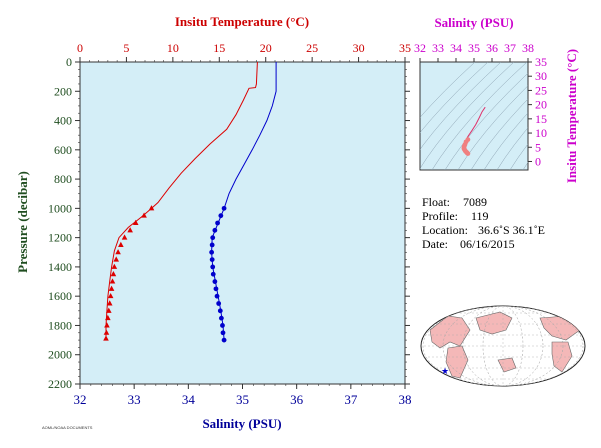 The width and height of the screenshot is (601, 448). Describe the element at coordinates (445, 371) in the screenshot. I see `station-marker-icon: ★` at that location.